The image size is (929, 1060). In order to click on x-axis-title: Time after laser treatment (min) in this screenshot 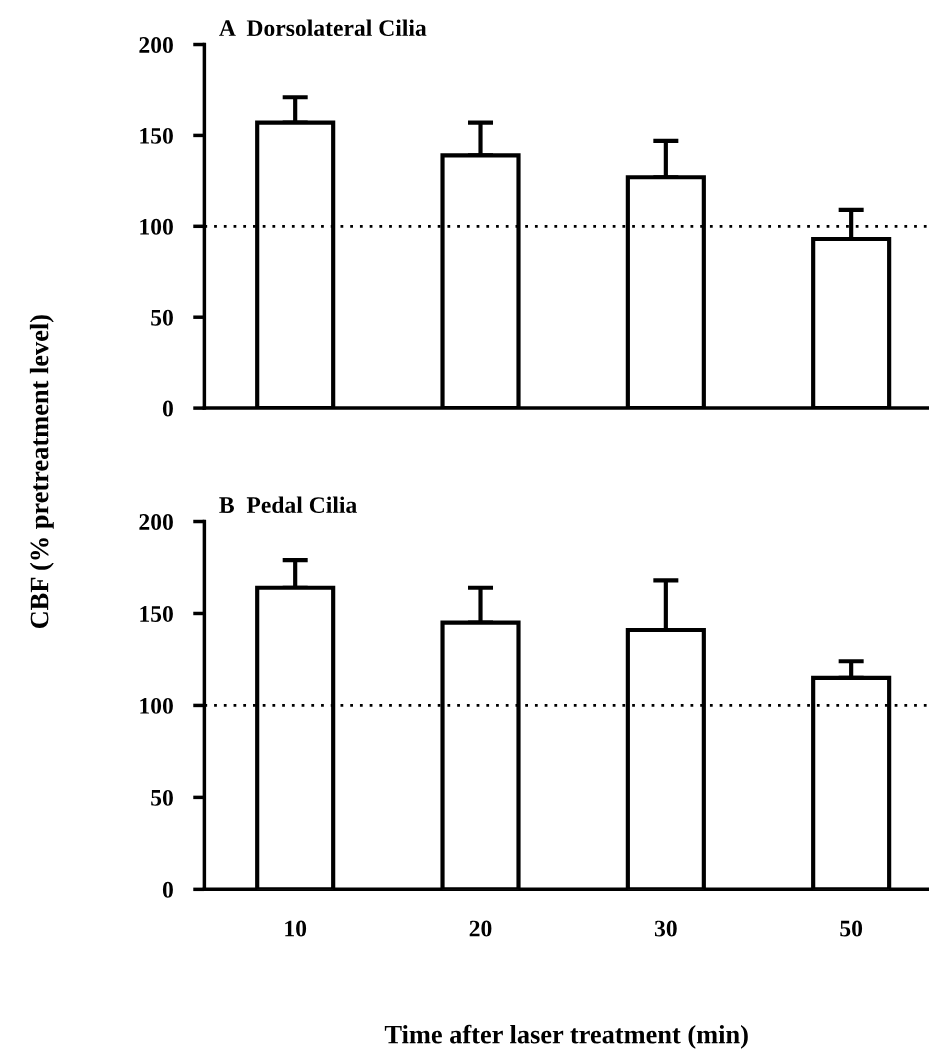, I will do `click(566, 1036)`.